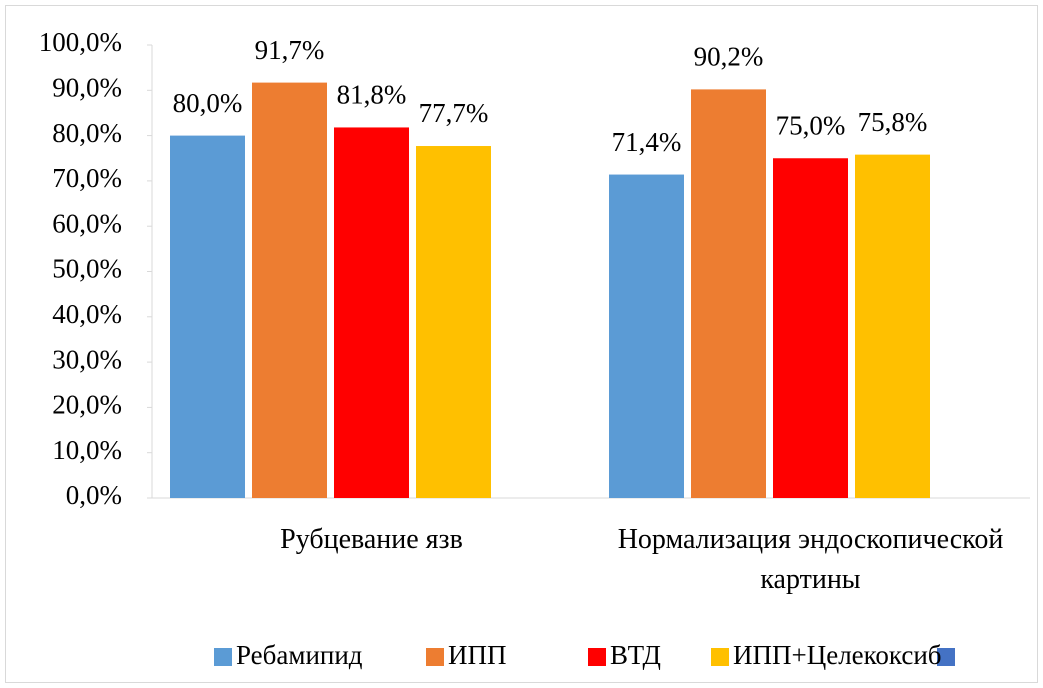  Describe the element at coordinates (371, 539) in the screenshot. I see `x-tick-label: Рубцевание язв` at that location.